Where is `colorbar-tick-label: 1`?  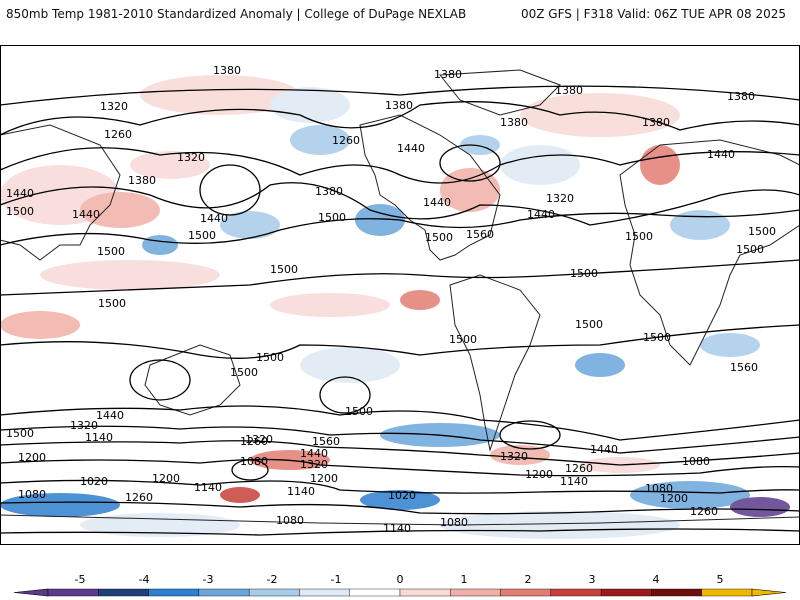 colorbar-tick-label: 1 is located at coordinates (464, 579).